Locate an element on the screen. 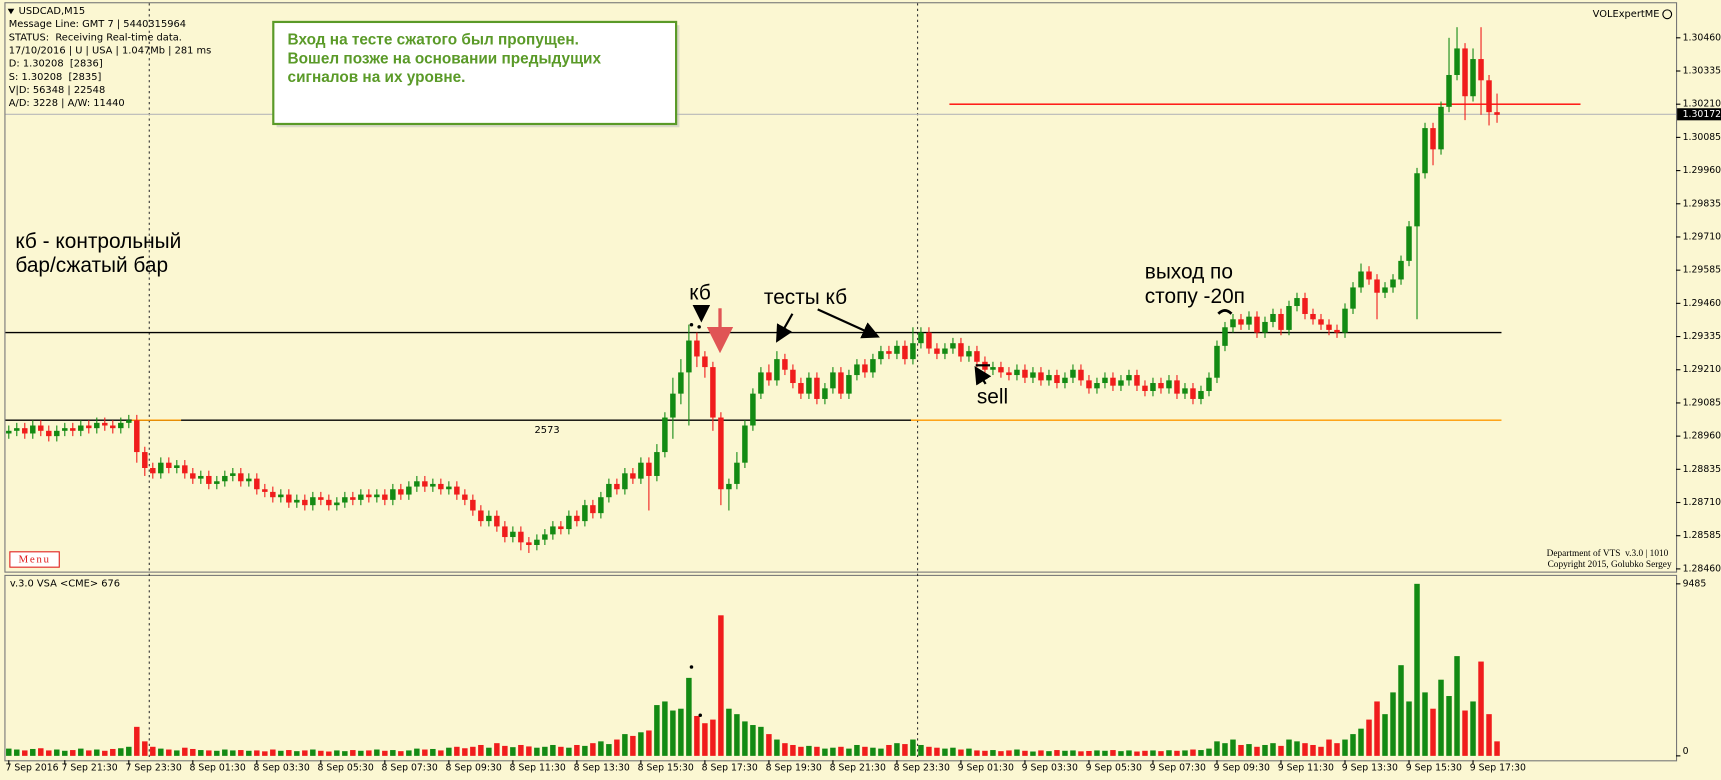 The width and height of the screenshot is (1721, 780). x-tick-label: 9 Sep 15:30 is located at coordinates (1434, 767).